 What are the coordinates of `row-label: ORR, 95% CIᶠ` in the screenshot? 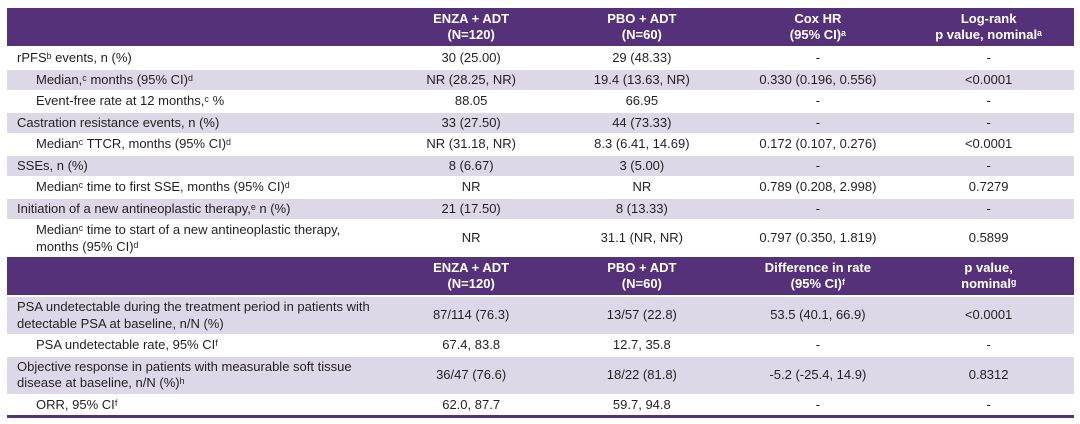 It's located at (77, 404).